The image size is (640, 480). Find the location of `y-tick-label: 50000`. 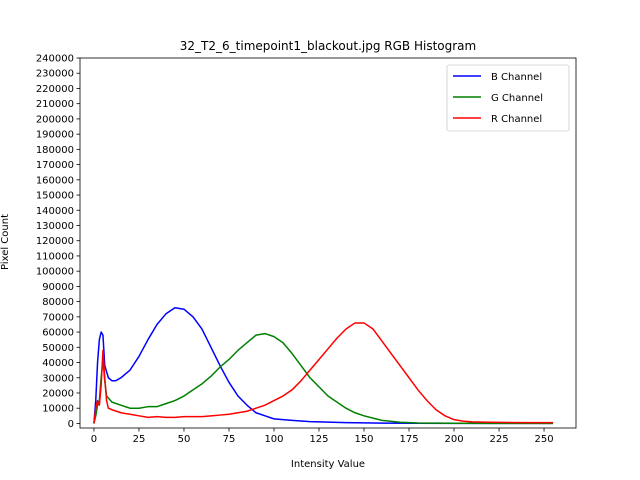

y-tick-label: 50000 is located at coordinates (58, 348).